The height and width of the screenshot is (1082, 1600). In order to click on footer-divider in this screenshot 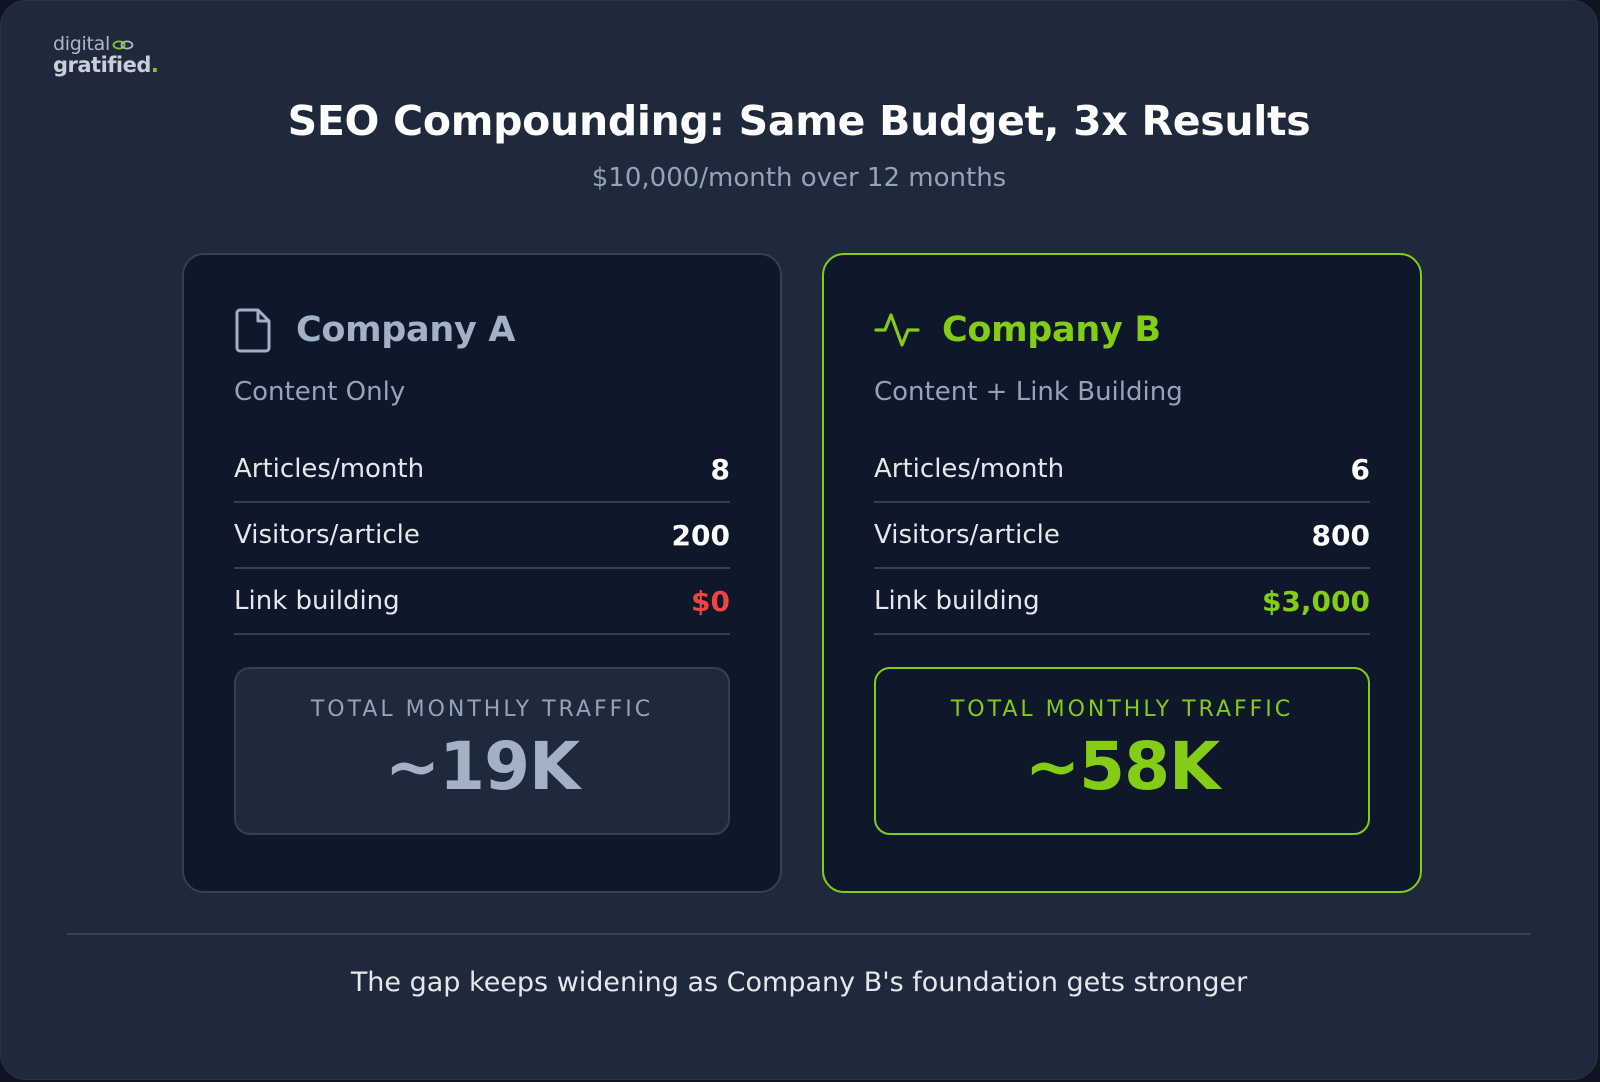, I will do `click(799, 934)`.